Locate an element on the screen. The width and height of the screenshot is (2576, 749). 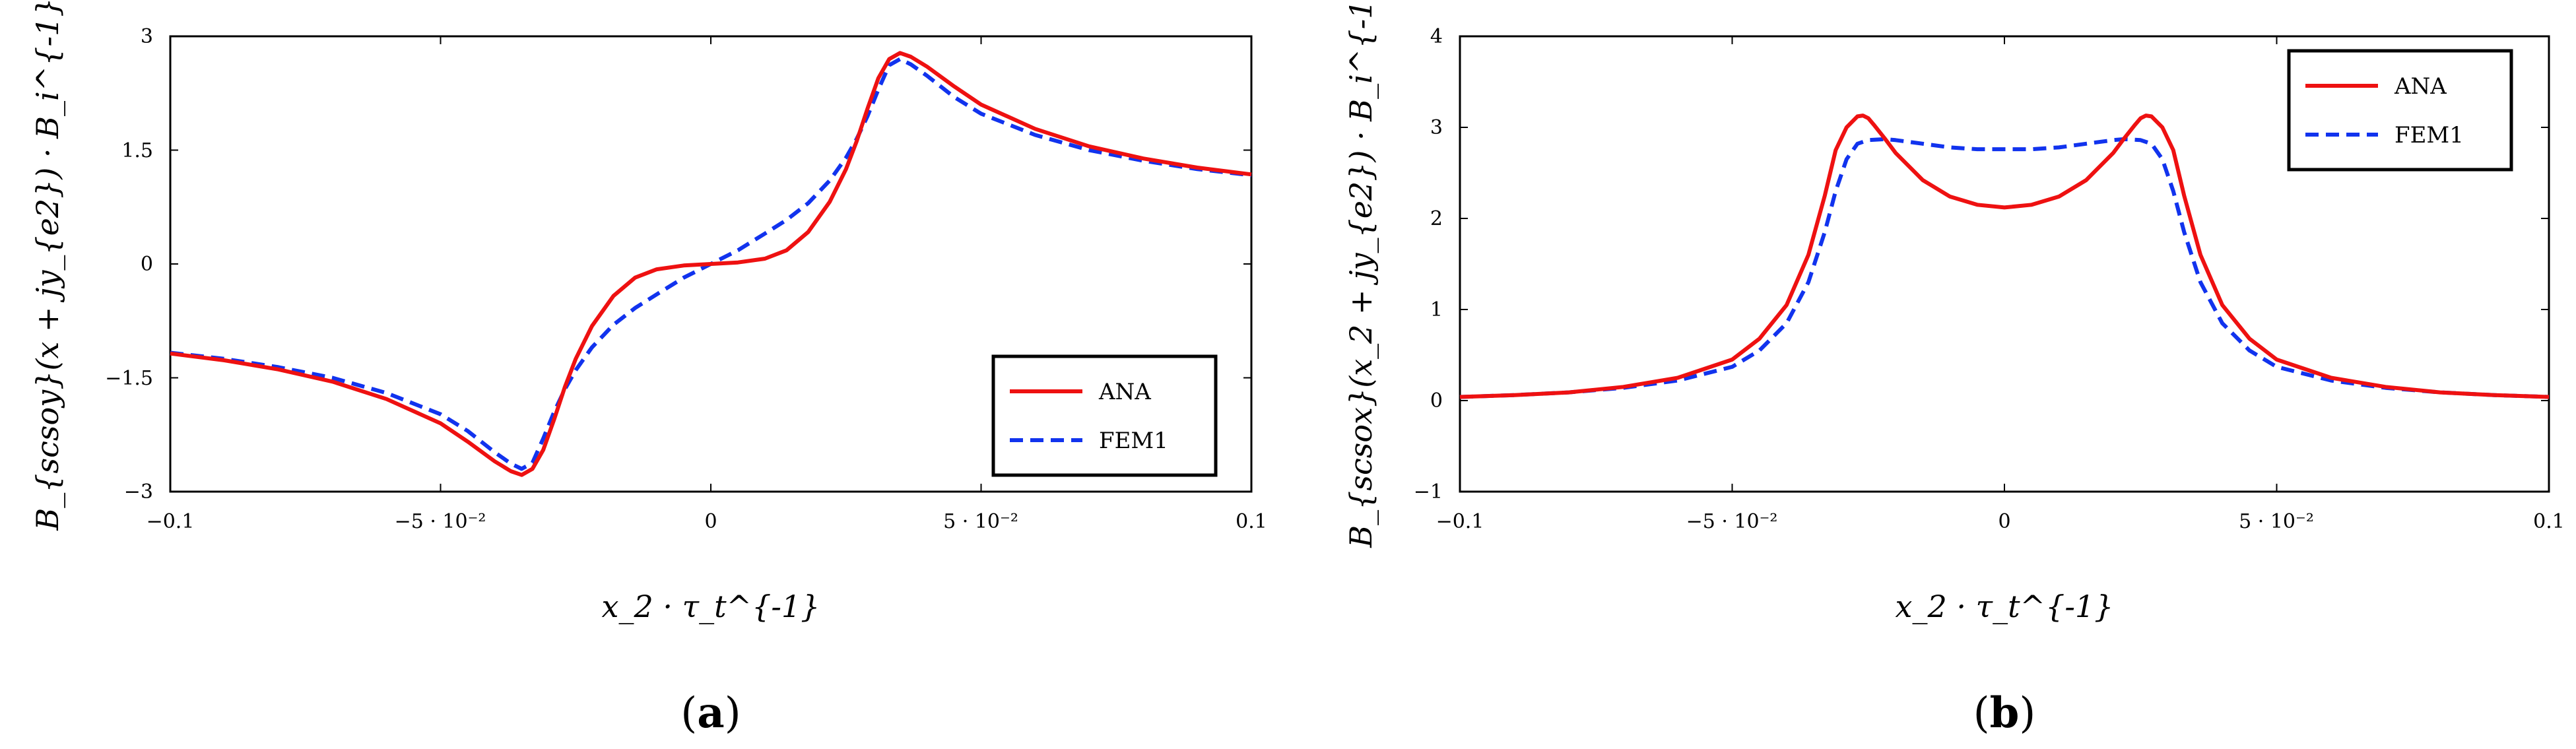
chart-a-legend-label-fem1: FEM1 is located at coordinates (1133, 441).